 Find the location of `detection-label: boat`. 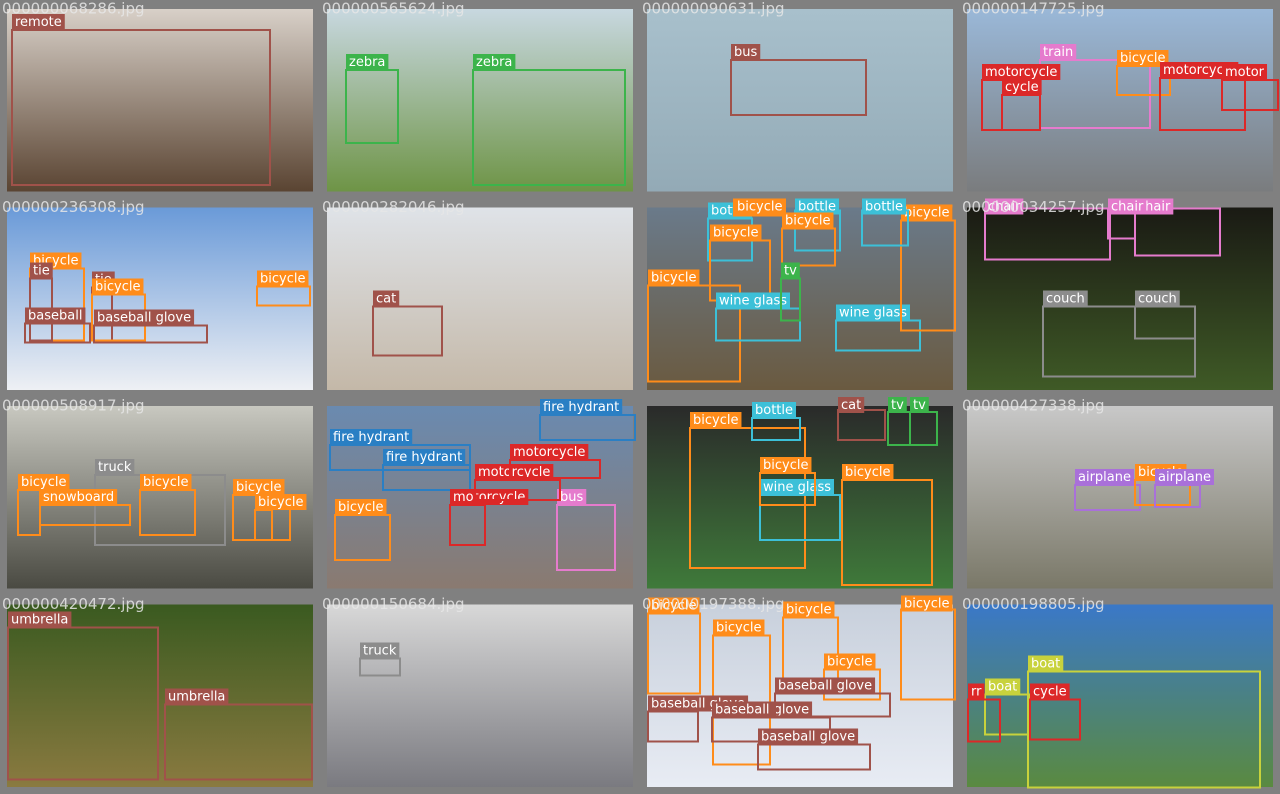

detection-label: boat is located at coordinates (1045, 664).